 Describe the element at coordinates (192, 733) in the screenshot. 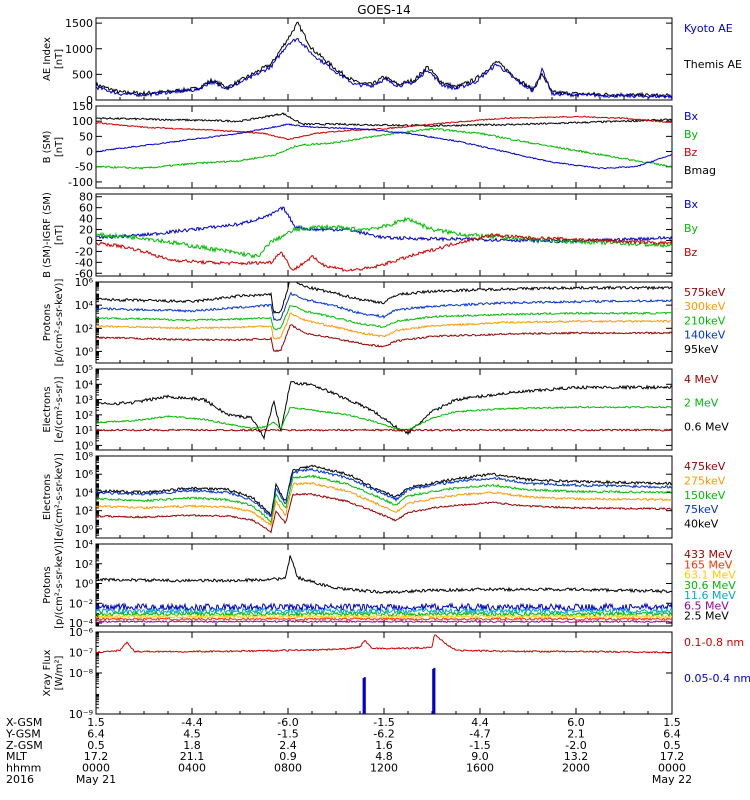

I see `x-row-value: 4.5` at that location.